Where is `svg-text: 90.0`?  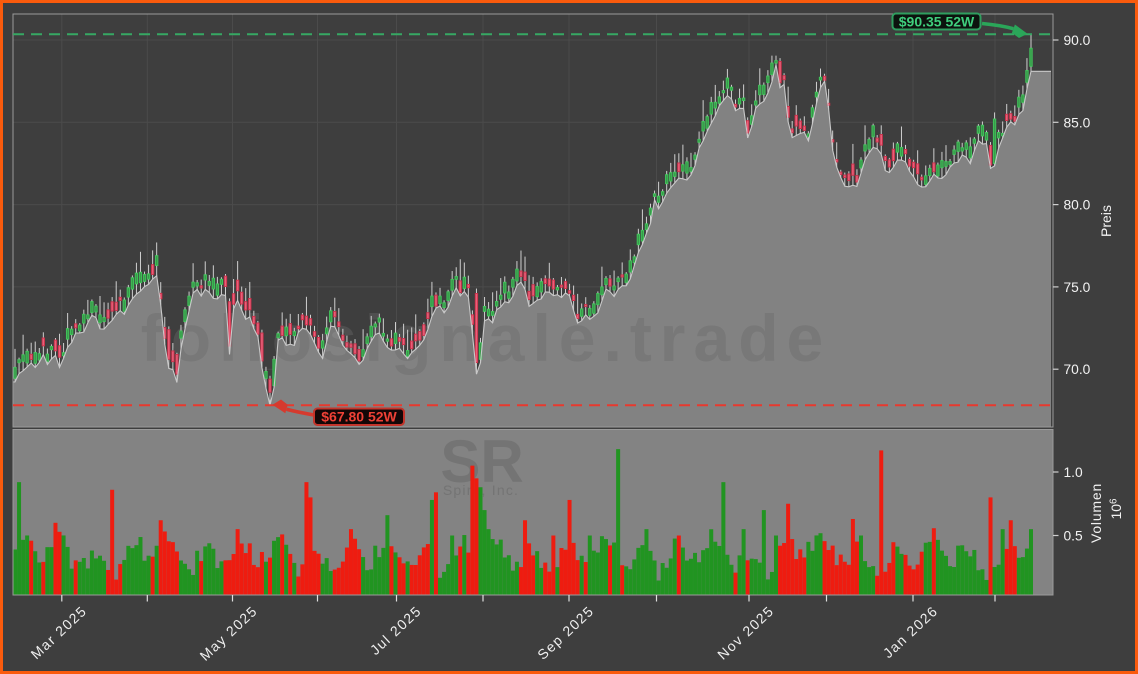 svg-text: 90.0 is located at coordinates (1077, 40).